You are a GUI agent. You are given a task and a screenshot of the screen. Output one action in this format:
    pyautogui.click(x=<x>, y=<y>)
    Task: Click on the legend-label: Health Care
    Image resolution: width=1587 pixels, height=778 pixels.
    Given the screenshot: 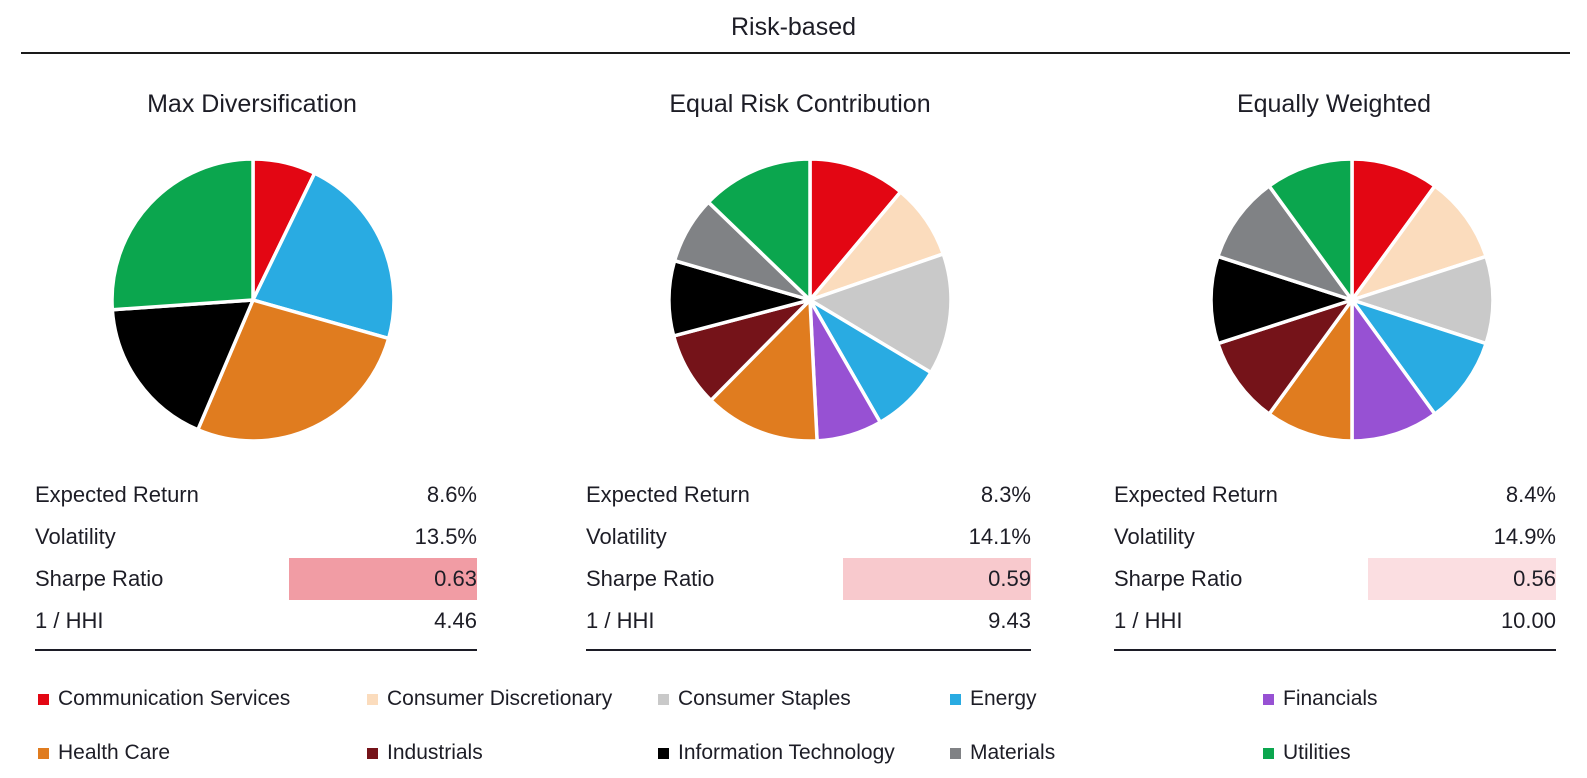 What is the action you would take?
    pyautogui.click(x=114, y=752)
    